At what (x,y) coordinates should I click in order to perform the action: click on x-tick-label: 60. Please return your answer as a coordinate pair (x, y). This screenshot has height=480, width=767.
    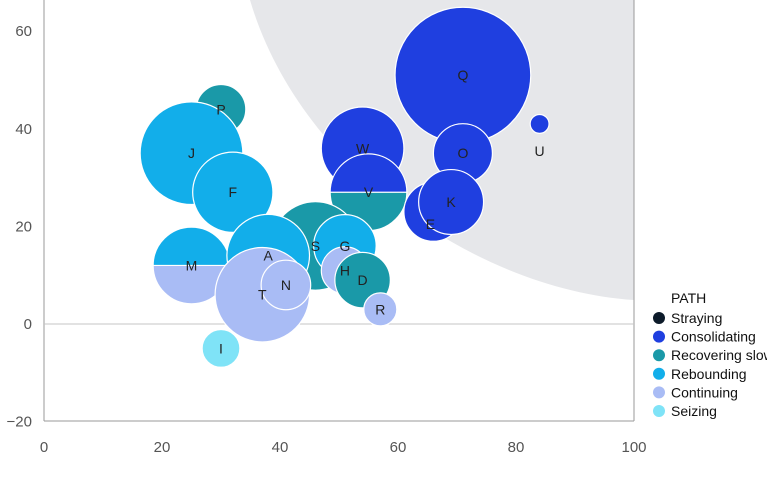
    Looking at the image, I should click on (398, 447).